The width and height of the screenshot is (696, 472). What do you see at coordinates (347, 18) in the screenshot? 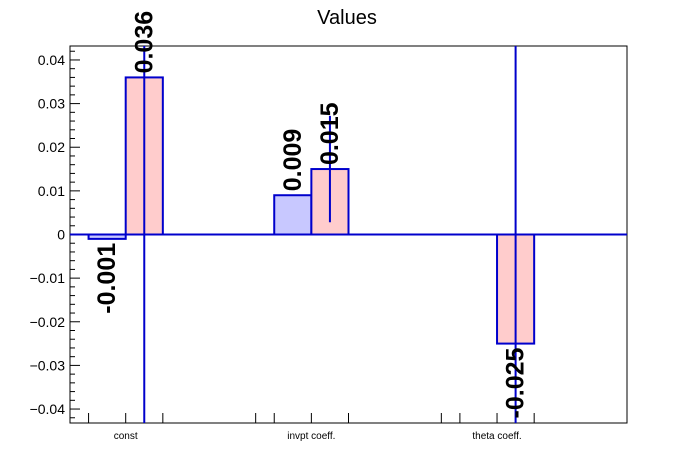
I see `chart-title: Values` at bounding box center [347, 18].